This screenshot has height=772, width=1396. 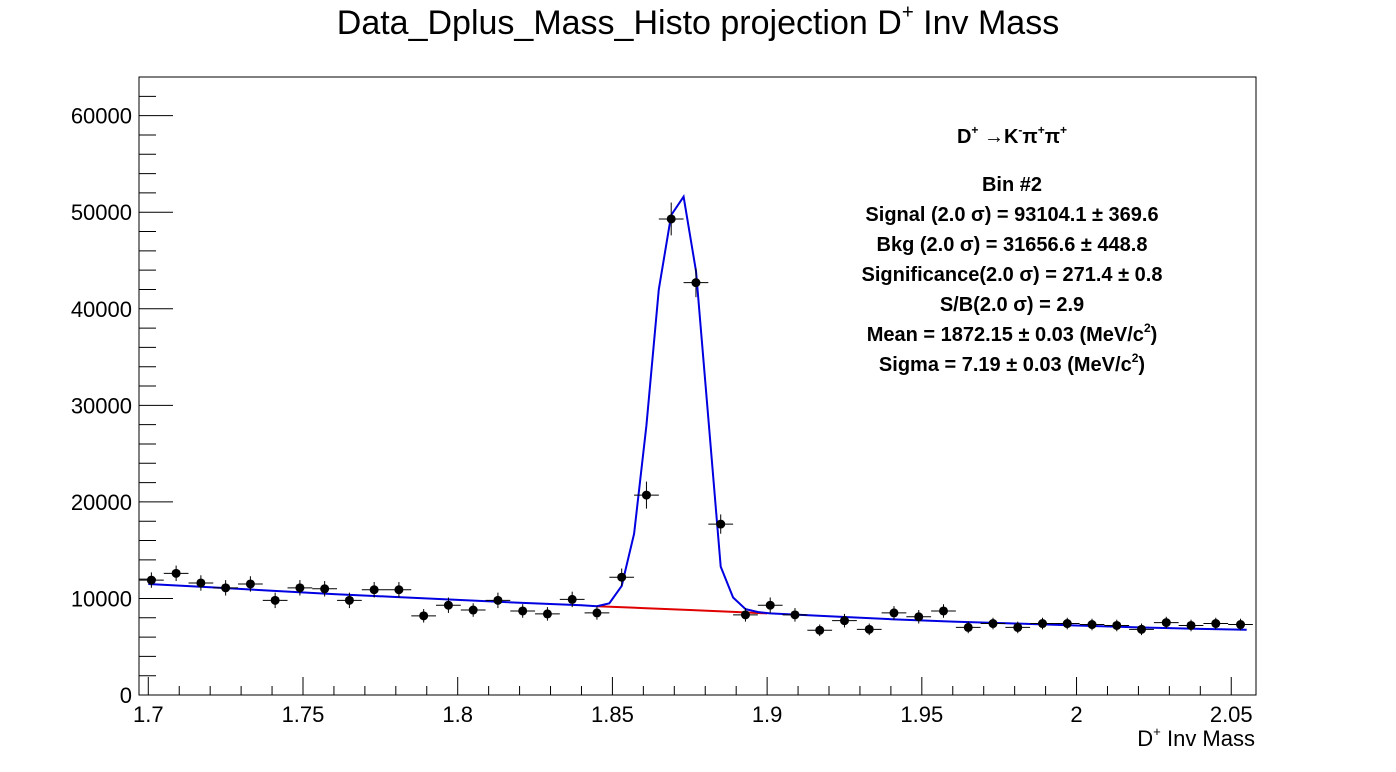 What do you see at coordinates (101, 212) in the screenshot?
I see `y-tick-label: 50000` at bounding box center [101, 212].